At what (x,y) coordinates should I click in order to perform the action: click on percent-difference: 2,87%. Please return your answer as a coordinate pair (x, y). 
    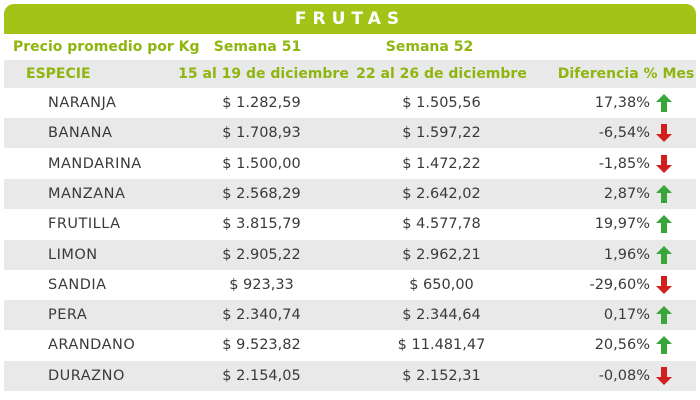
    Looking at the image, I should click on (626, 193).